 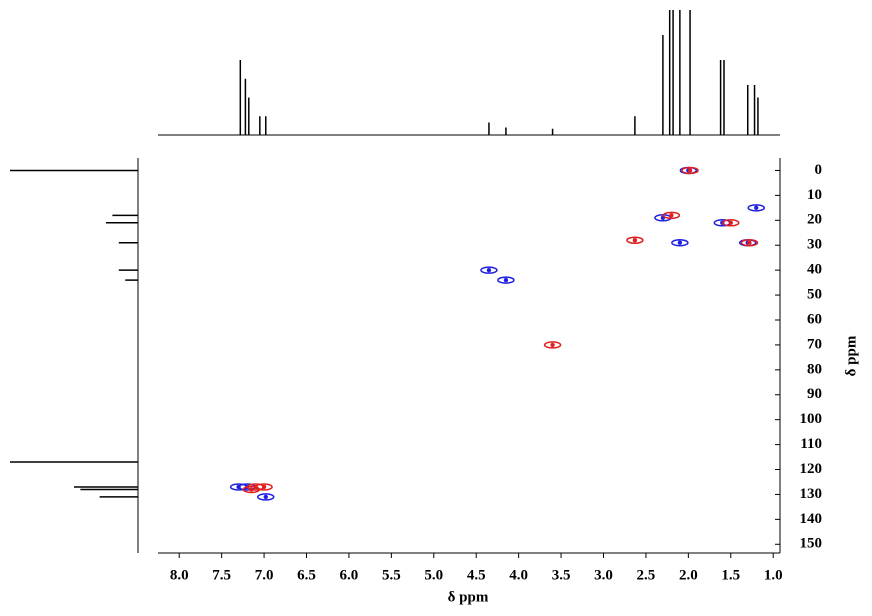 I want to click on x-tick-label: 5.0, so click(x=433, y=575).